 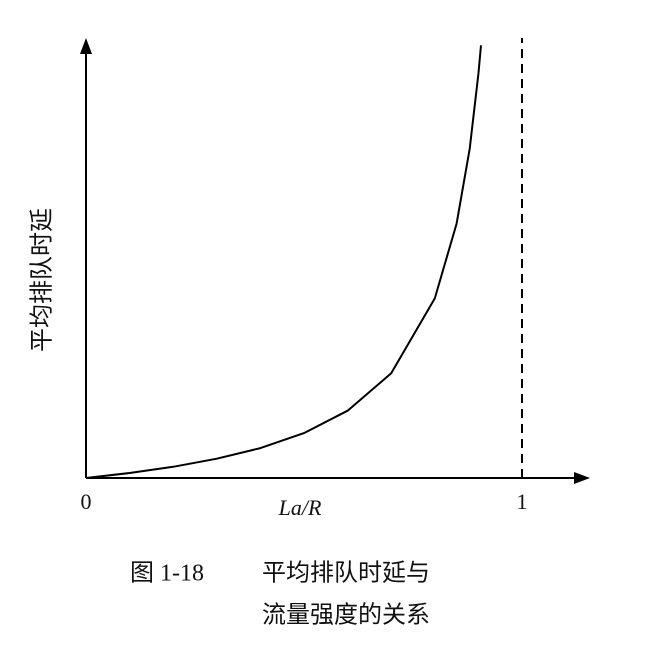 What do you see at coordinates (86, 501) in the screenshot?
I see `x-tick-label: 0` at bounding box center [86, 501].